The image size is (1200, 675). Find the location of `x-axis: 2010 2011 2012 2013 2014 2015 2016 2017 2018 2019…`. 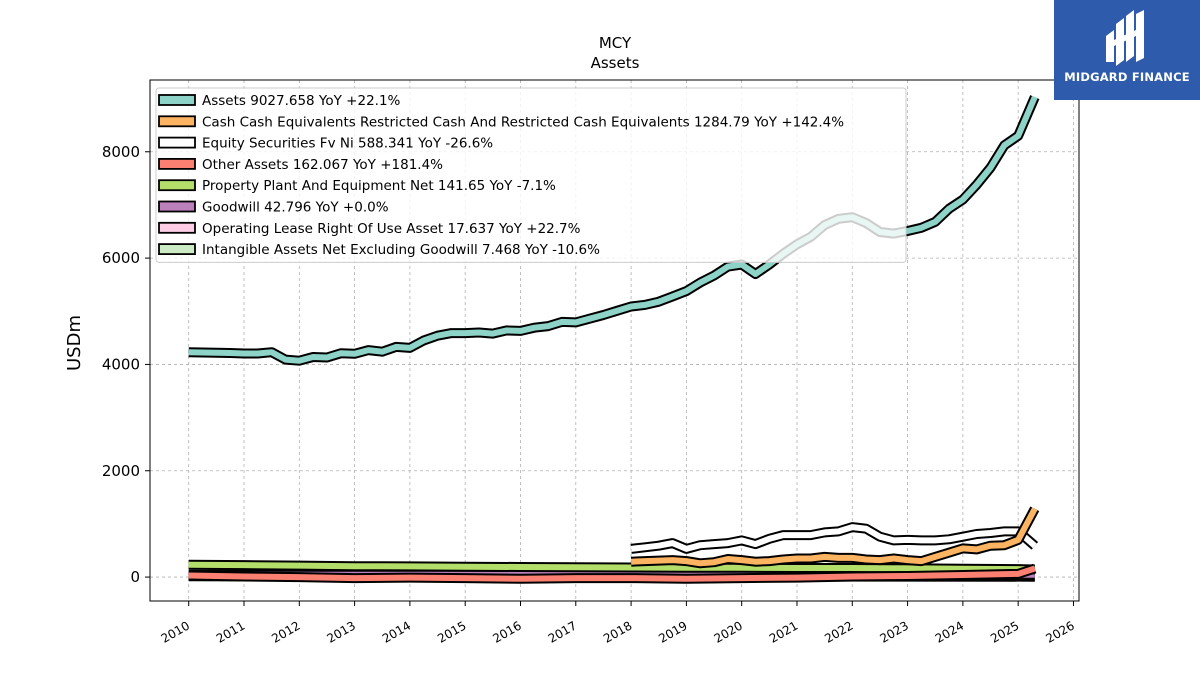

x-axis: 2010 2011 2012 2013 2014 2015 2016 2017 2018 2019… is located at coordinates (618, 623).